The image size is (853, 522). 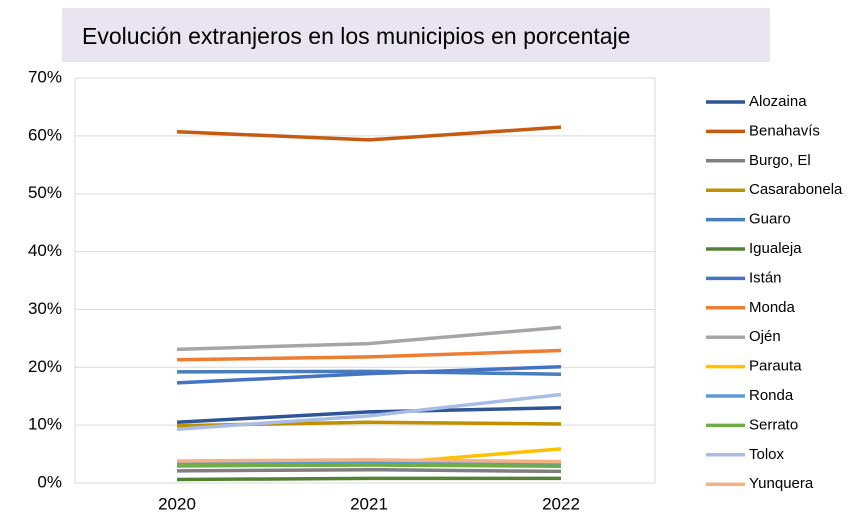 What do you see at coordinates (765, 277) in the screenshot?
I see `legend-label: Istán` at bounding box center [765, 277].